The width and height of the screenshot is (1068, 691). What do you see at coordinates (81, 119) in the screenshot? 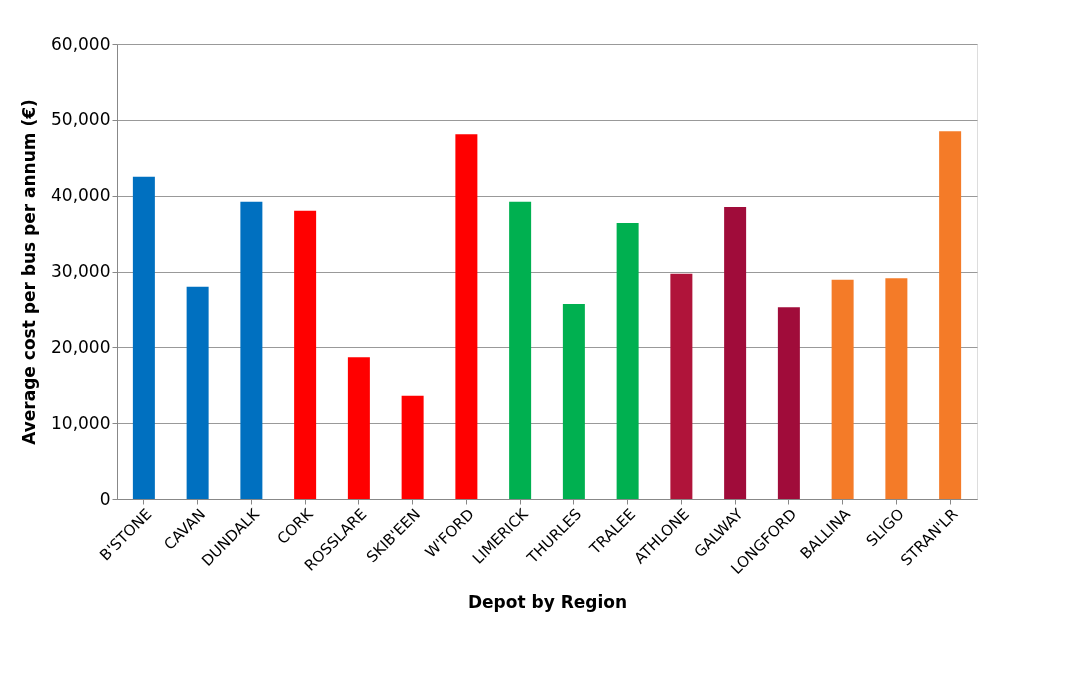
I see `y-tick-label: 50,000` at bounding box center [81, 119].